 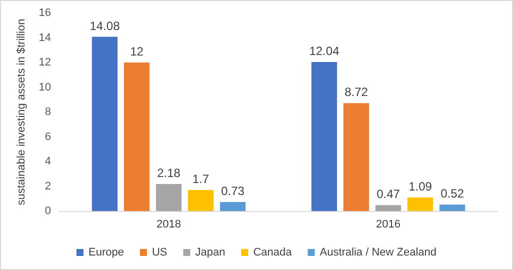 I want to click on legend-label: Europe, so click(x=106, y=252).